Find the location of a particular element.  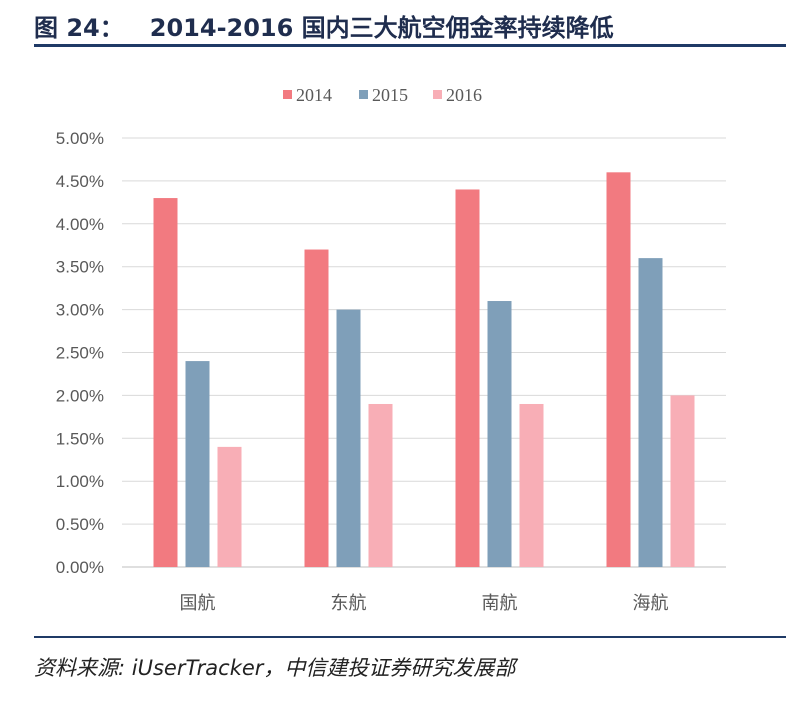

legend-label: 2015 is located at coordinates (390, 95).